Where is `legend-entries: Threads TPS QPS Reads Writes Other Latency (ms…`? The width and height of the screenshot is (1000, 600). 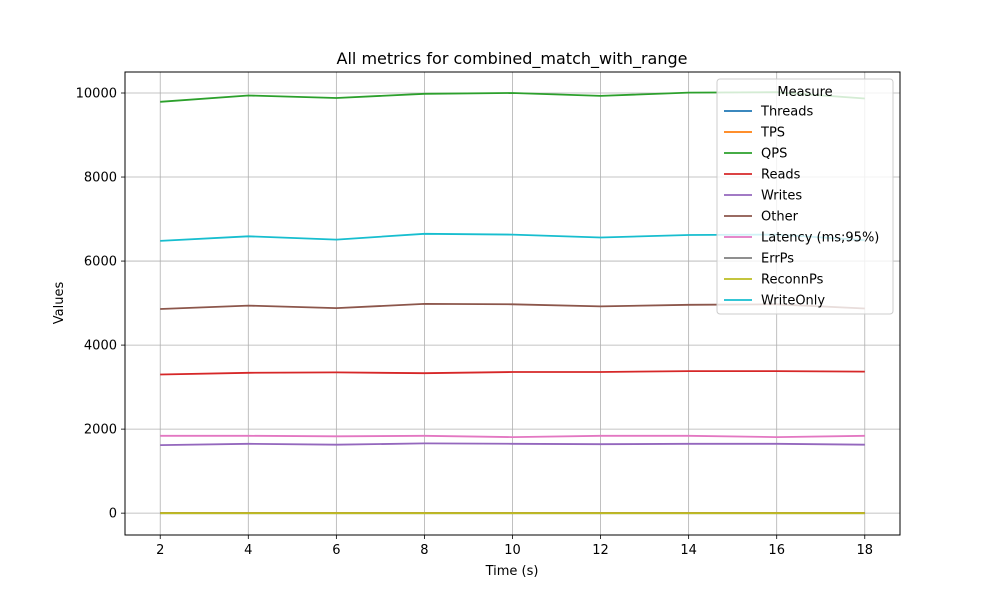
legend-entries: Threads TPS QPS Reads Writes Other Latency (ms… is located at coordinates (801, 207).